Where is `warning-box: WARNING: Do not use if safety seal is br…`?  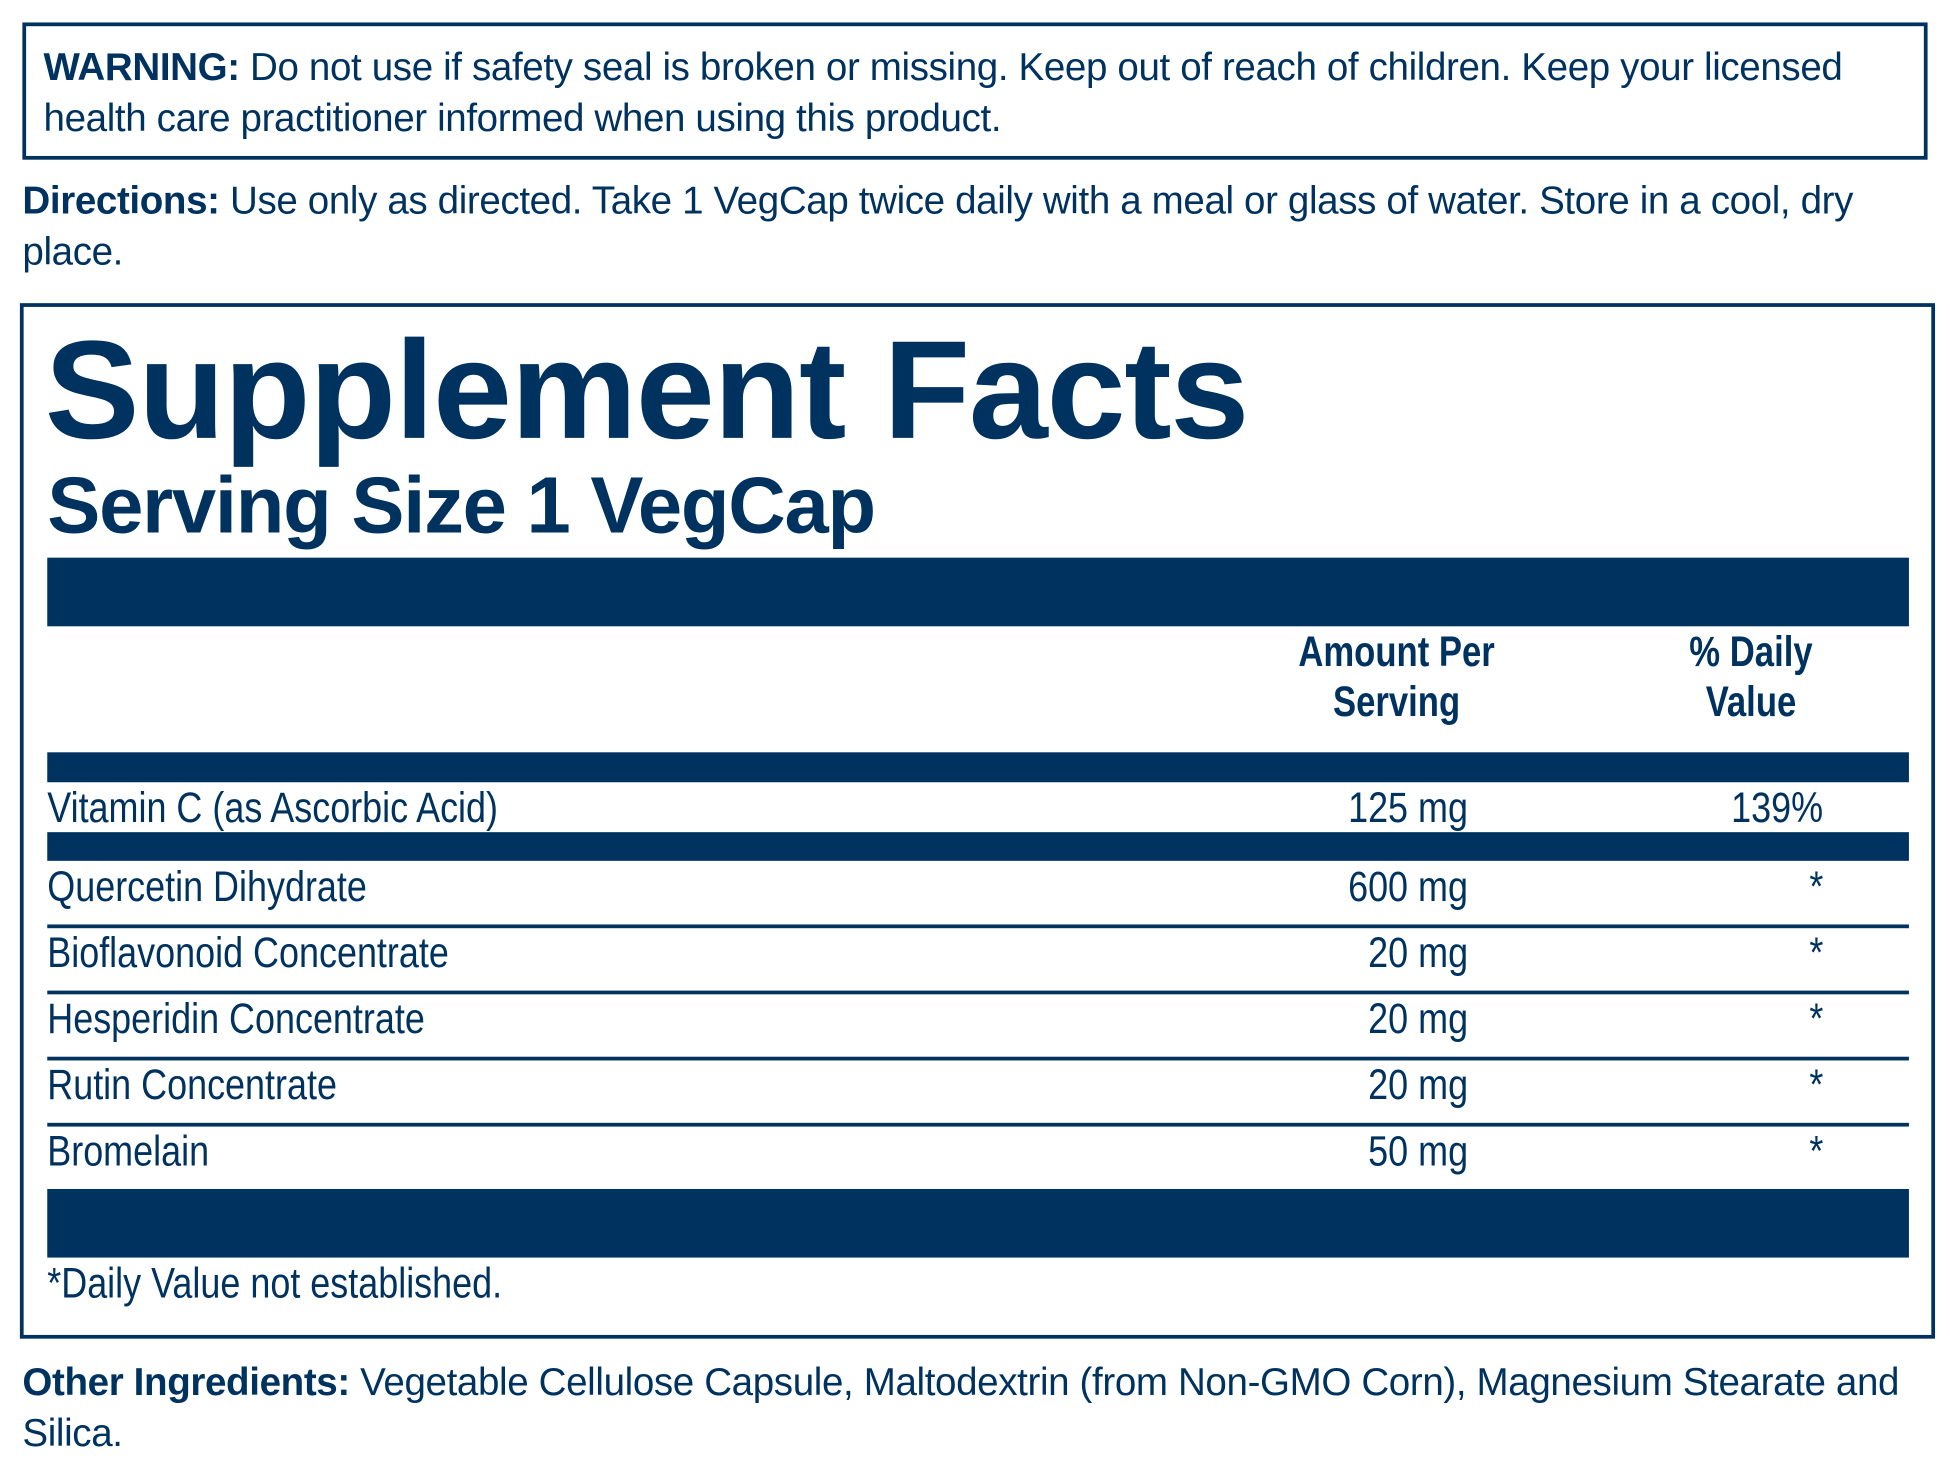 warning-box: WARNING: Do not use if safety seal is br… is located at coordinates (975, 91).